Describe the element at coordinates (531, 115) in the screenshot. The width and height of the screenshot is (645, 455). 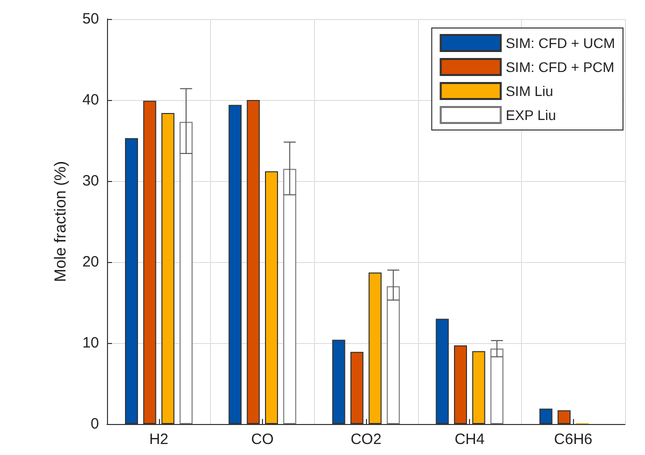
I see `legend-label: EXP Liu` at that location.